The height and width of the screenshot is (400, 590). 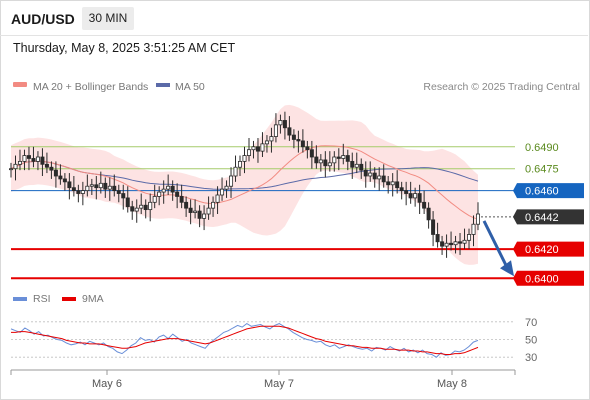 I want to click on level-label-0.6475: 0.6475, so click(x=542, y=170).